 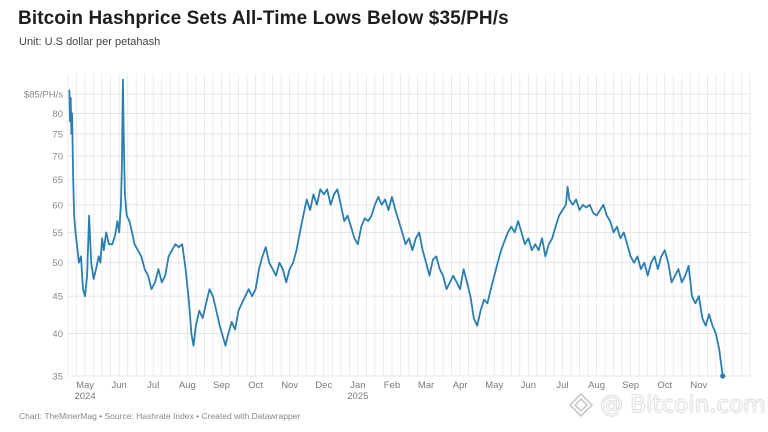 I want to click on y-tick-label: 50, so click(x=57, y=263).